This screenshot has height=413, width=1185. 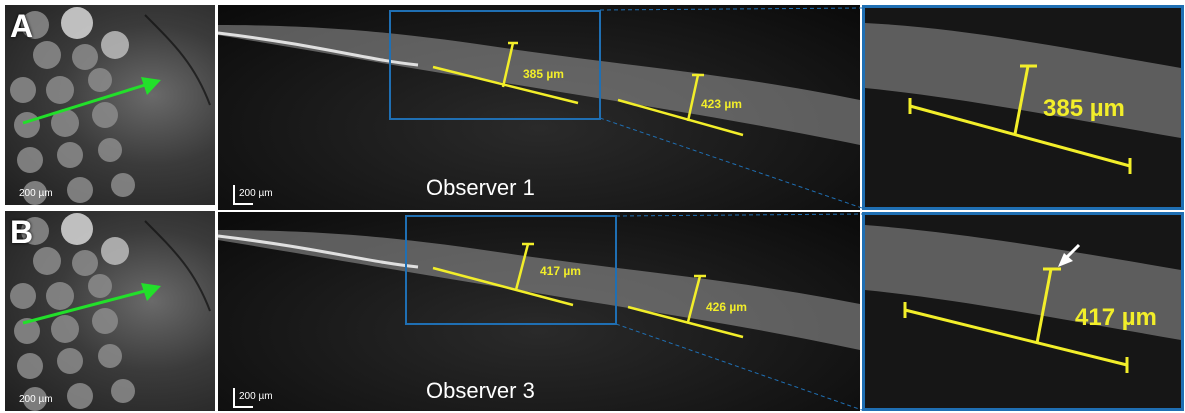 What do you see at coordinates (256, 396) in the screenshot?
I see `oct-scale-label-b: 200 µm` at bounding box center [256, 396].